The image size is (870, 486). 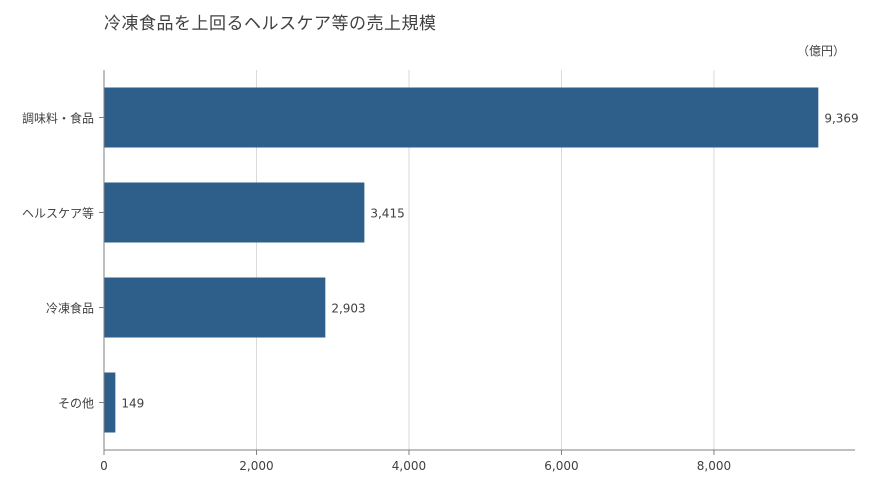 I want to click on bar-value-label: 3,415, so click(x=387, y=214).